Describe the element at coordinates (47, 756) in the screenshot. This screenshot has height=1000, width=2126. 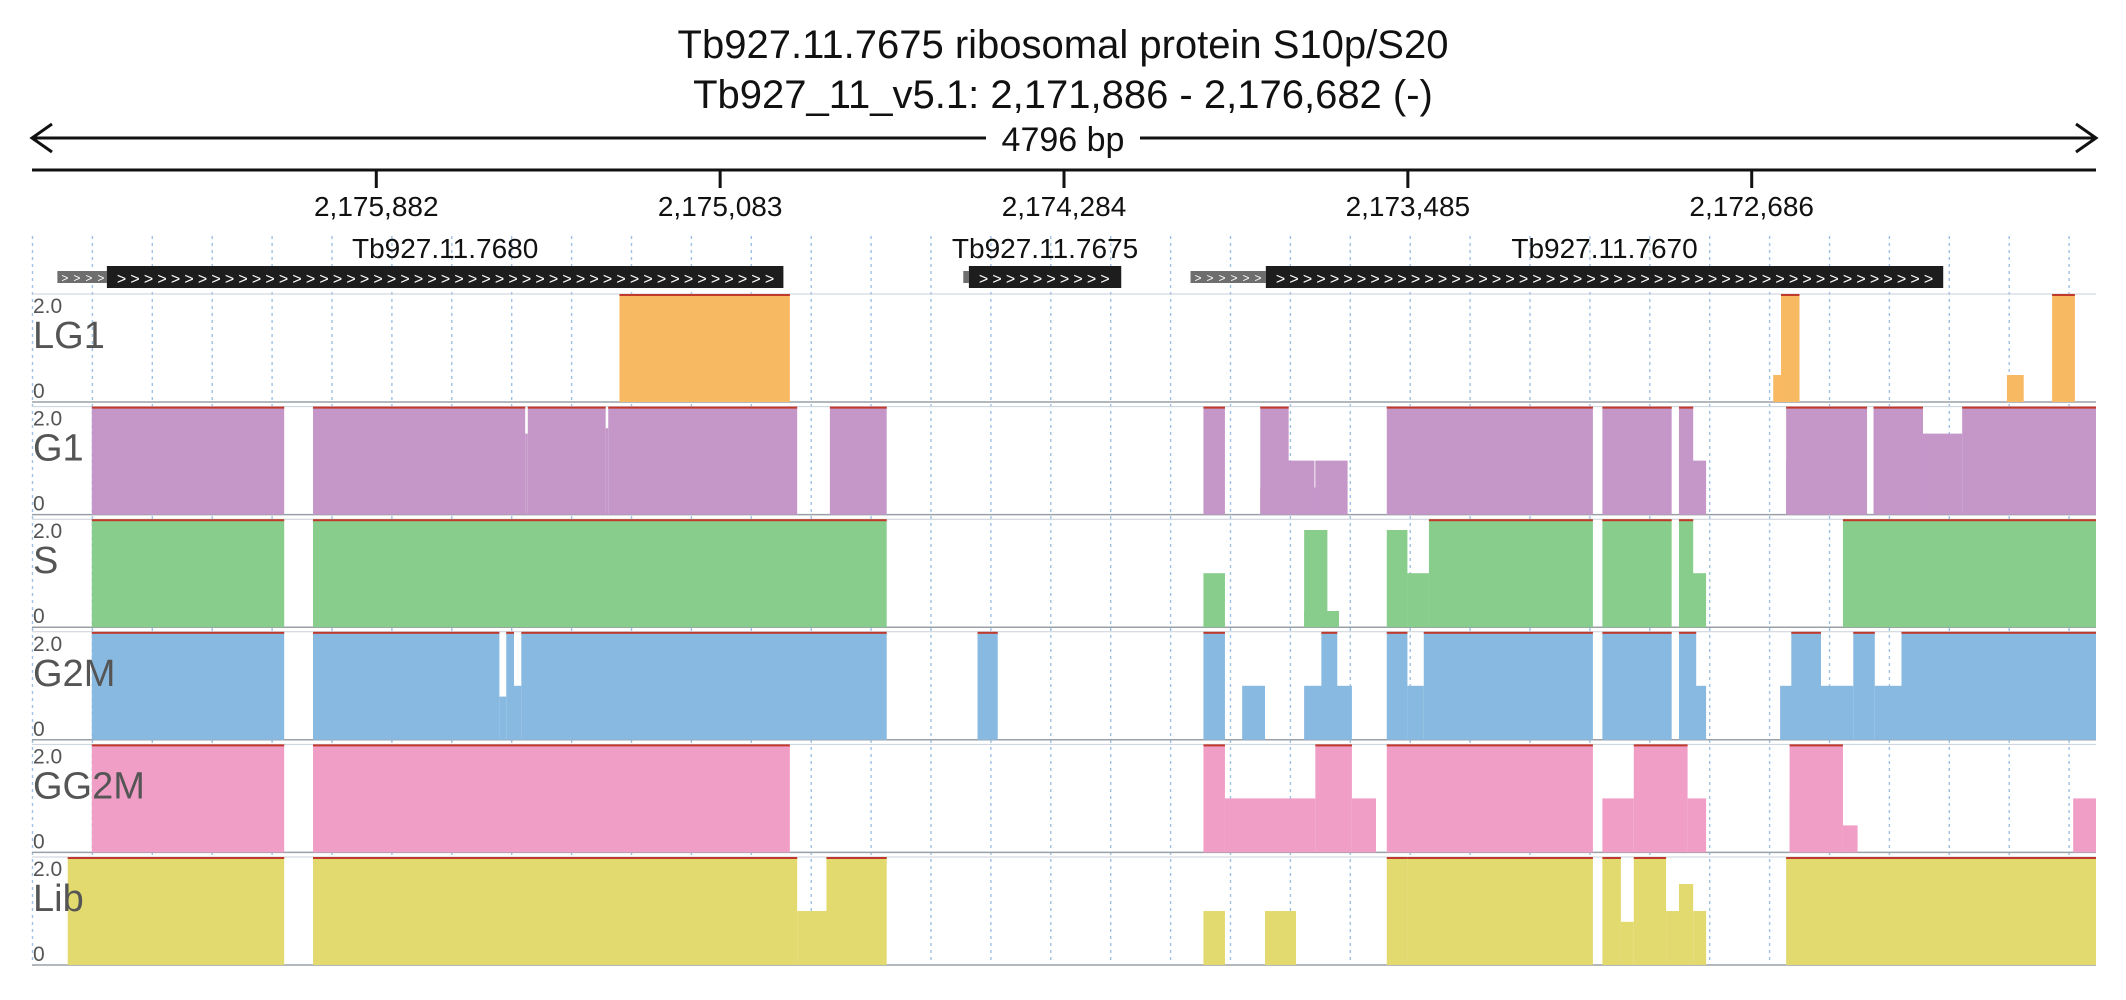
I see `y-max-label: 2.0` at that location.